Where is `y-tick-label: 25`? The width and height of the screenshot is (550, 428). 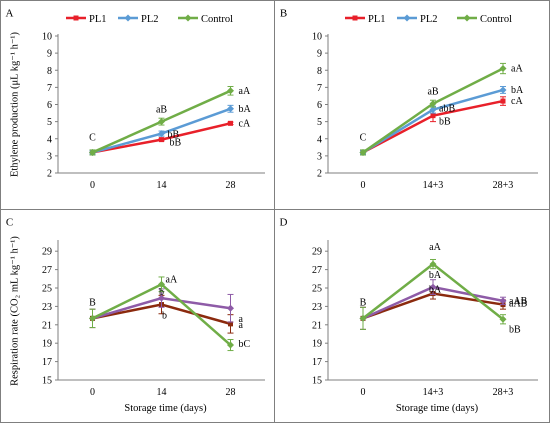
y-tick-label: 25 is located at coordinates (317, 289).